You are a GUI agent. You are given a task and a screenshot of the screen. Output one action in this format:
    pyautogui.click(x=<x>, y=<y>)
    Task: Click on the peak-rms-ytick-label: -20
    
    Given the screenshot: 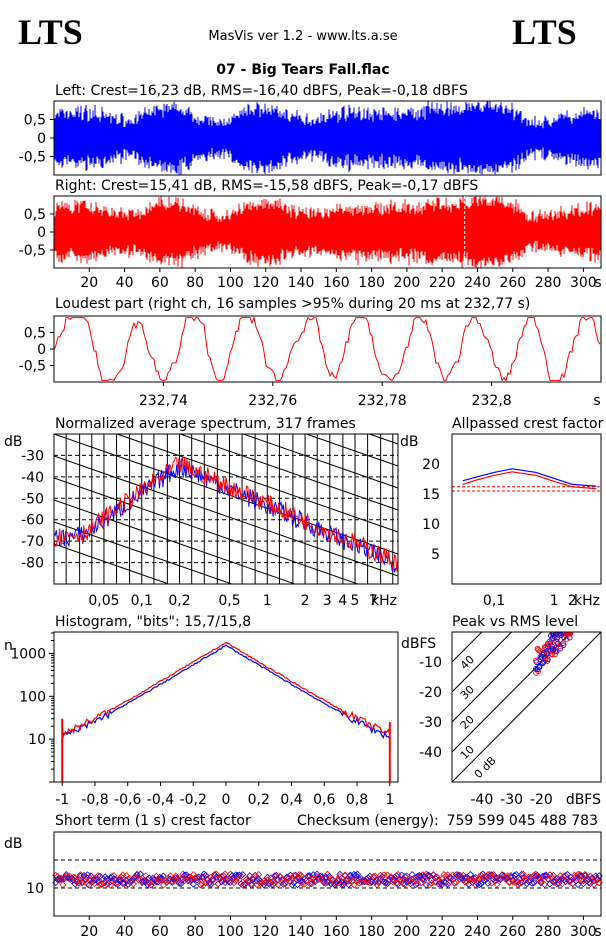 What is the action you would take?
    pyautogui.click(x=430, y=693)
    